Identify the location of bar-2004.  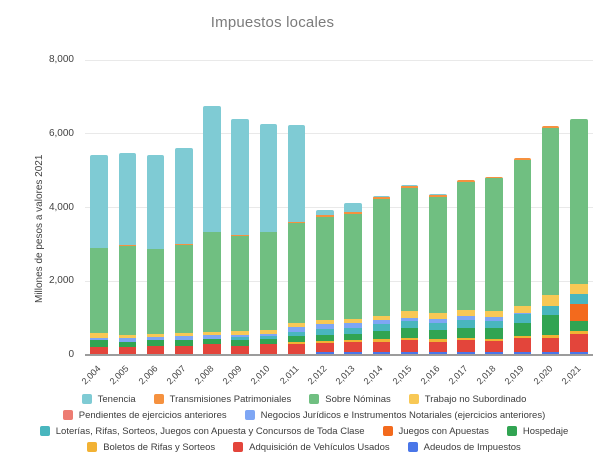
(99, 255).